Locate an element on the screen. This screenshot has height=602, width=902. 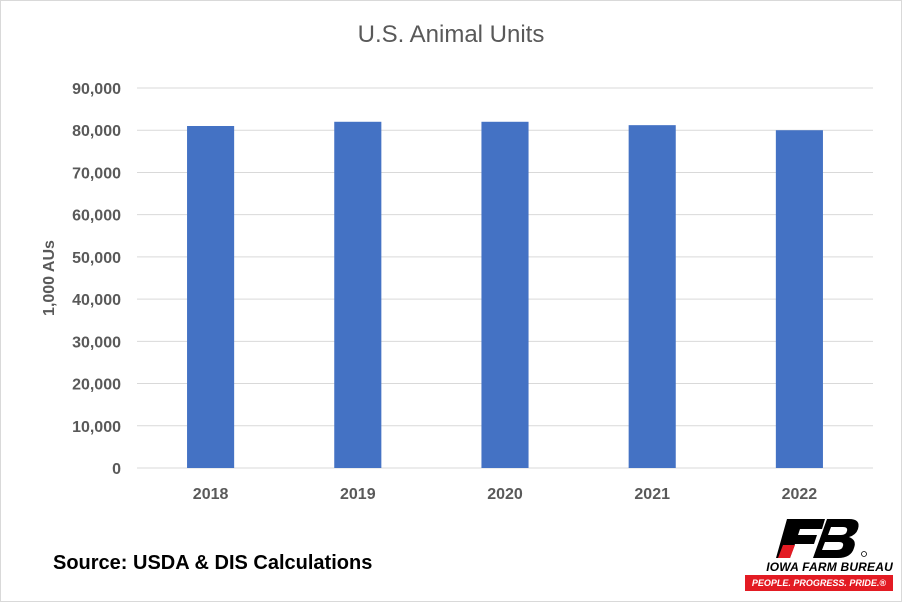
y-tick-label: 90,000 is located at coordinates (96, 89).